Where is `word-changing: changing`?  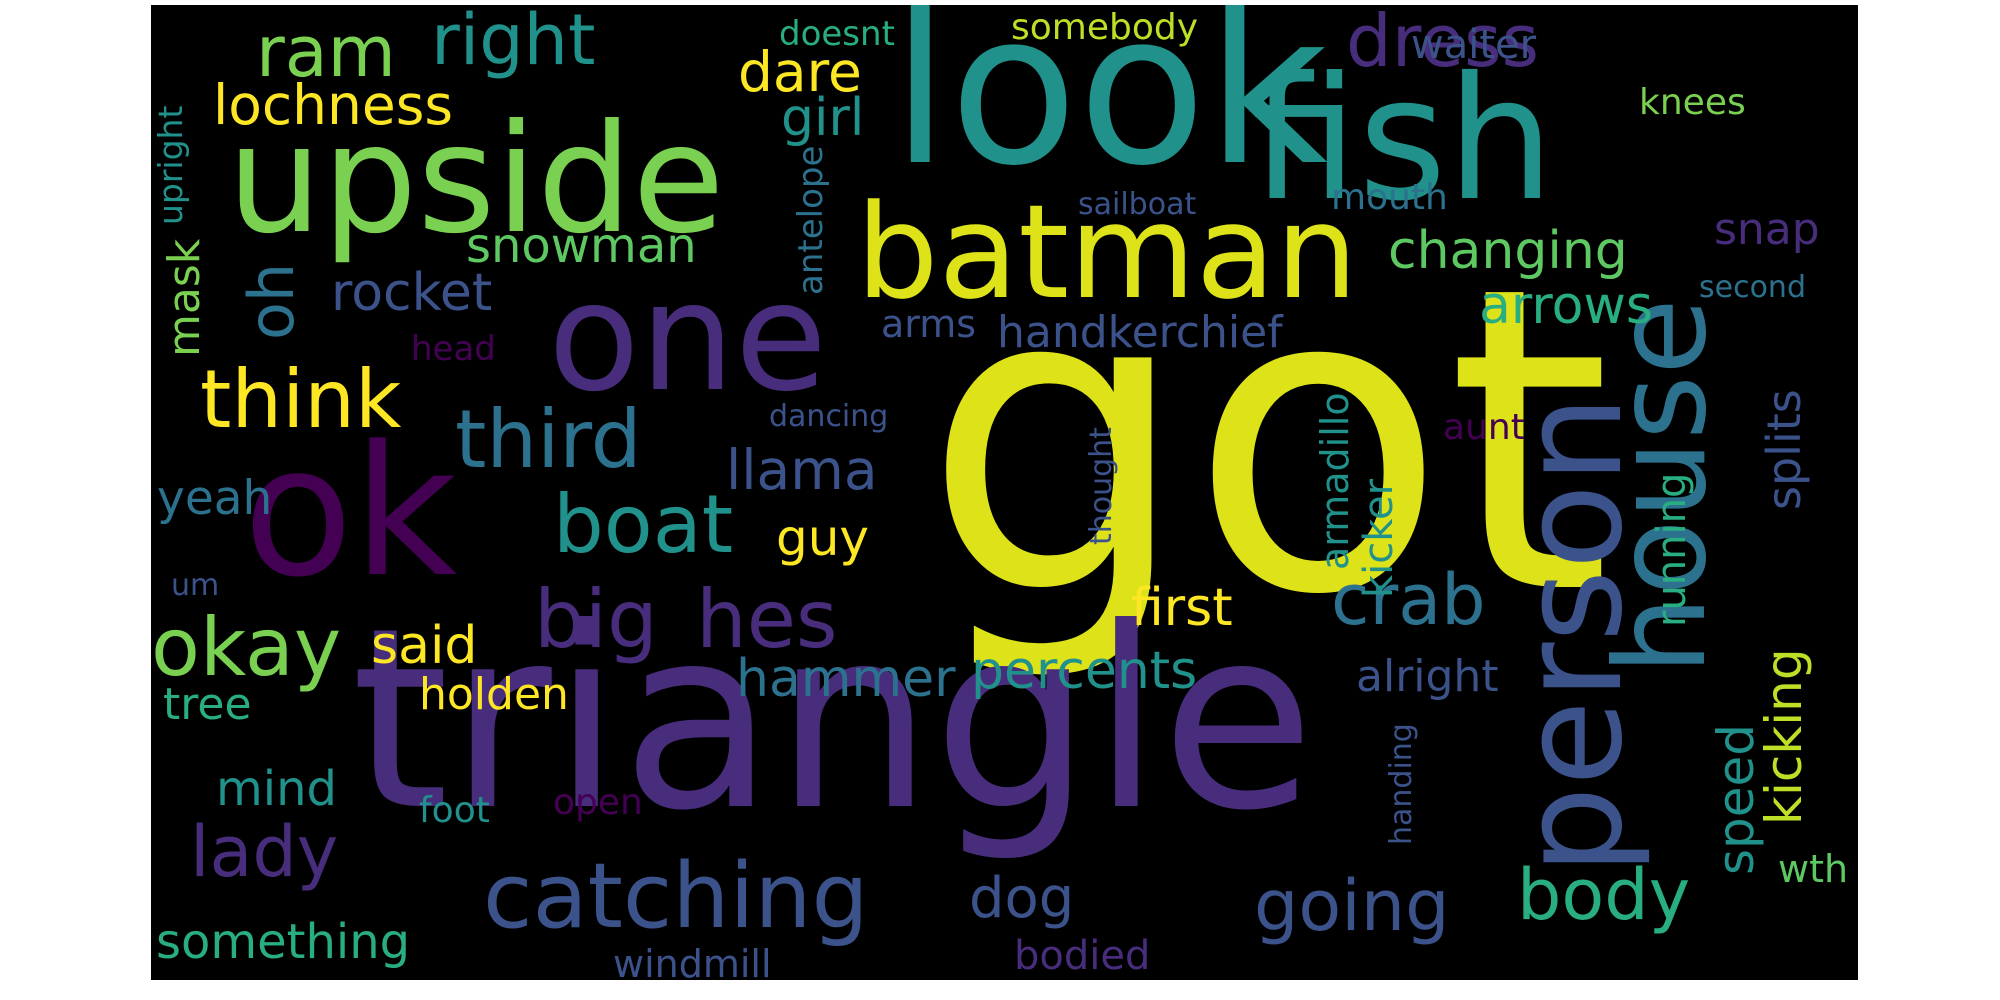
word-changing: changing is located at coordinates (1508, 251).